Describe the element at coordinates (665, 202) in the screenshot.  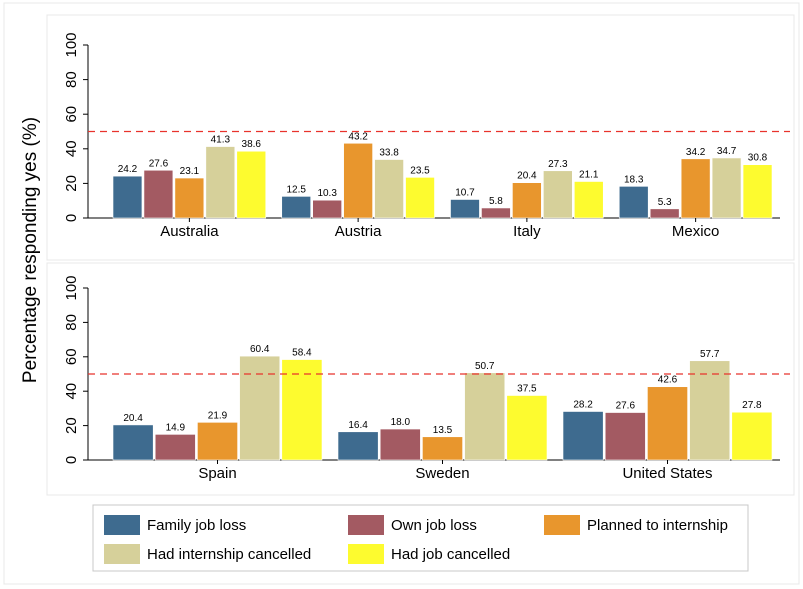
I see `bar-value-label: 5.3` at that location.